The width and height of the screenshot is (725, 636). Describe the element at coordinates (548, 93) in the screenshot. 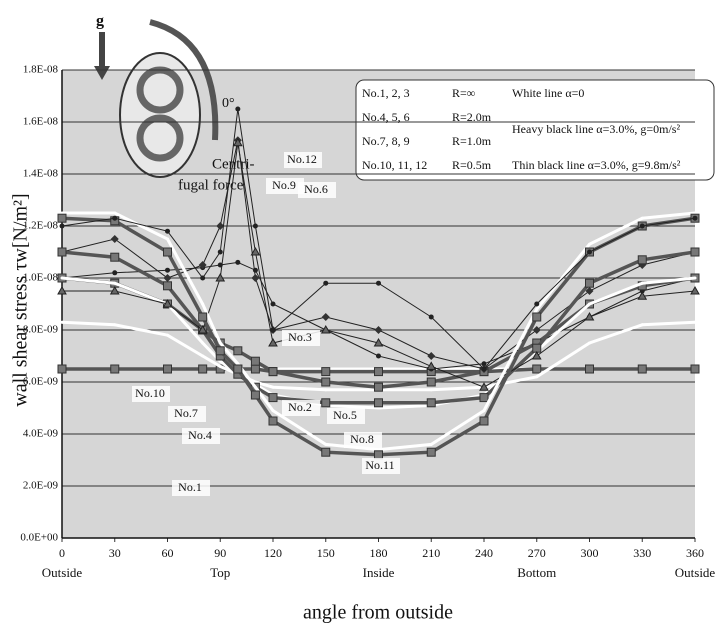

I see `legend-desc: White line α=0` at that location.